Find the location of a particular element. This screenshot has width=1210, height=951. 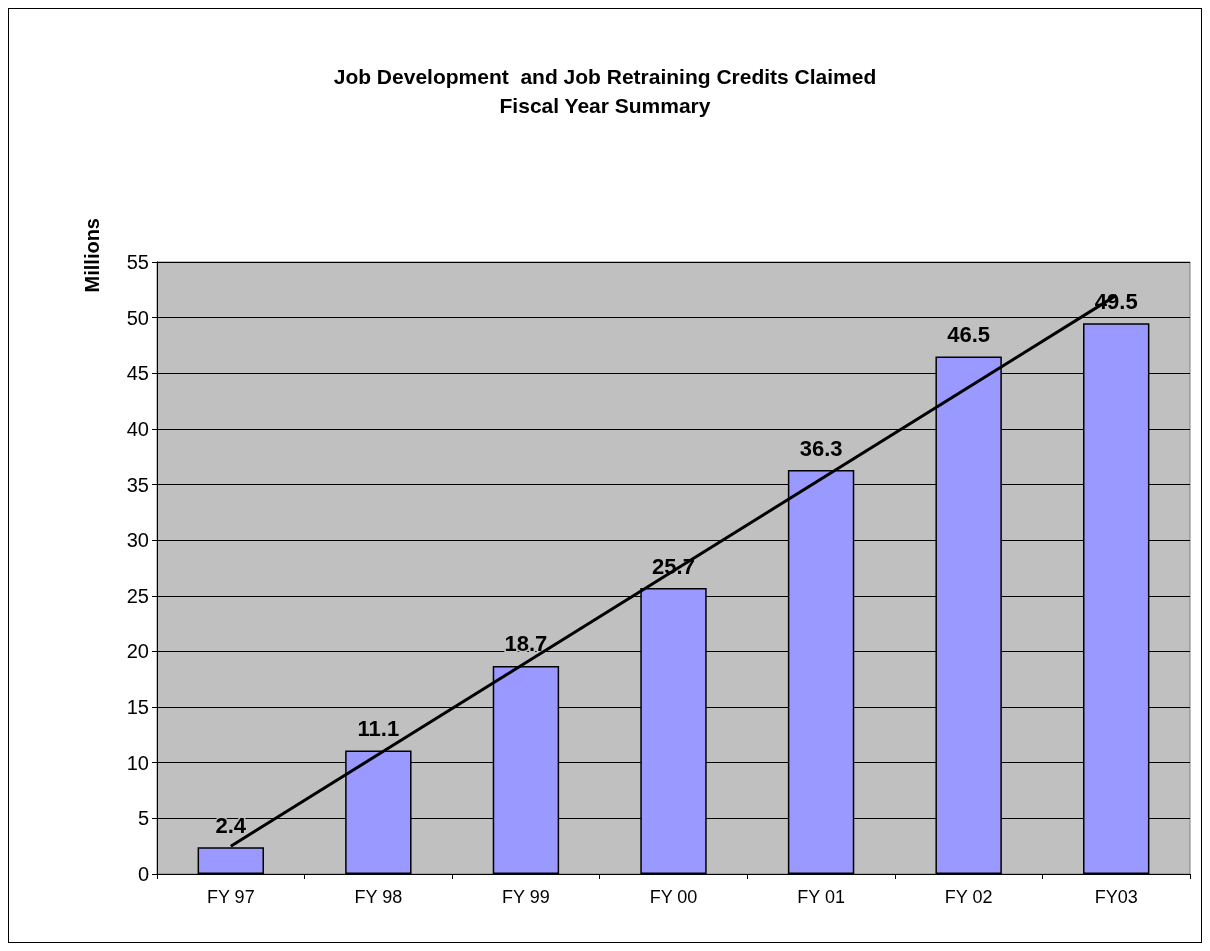

y-tick-label: 15 is located at coordinates (137, 707).